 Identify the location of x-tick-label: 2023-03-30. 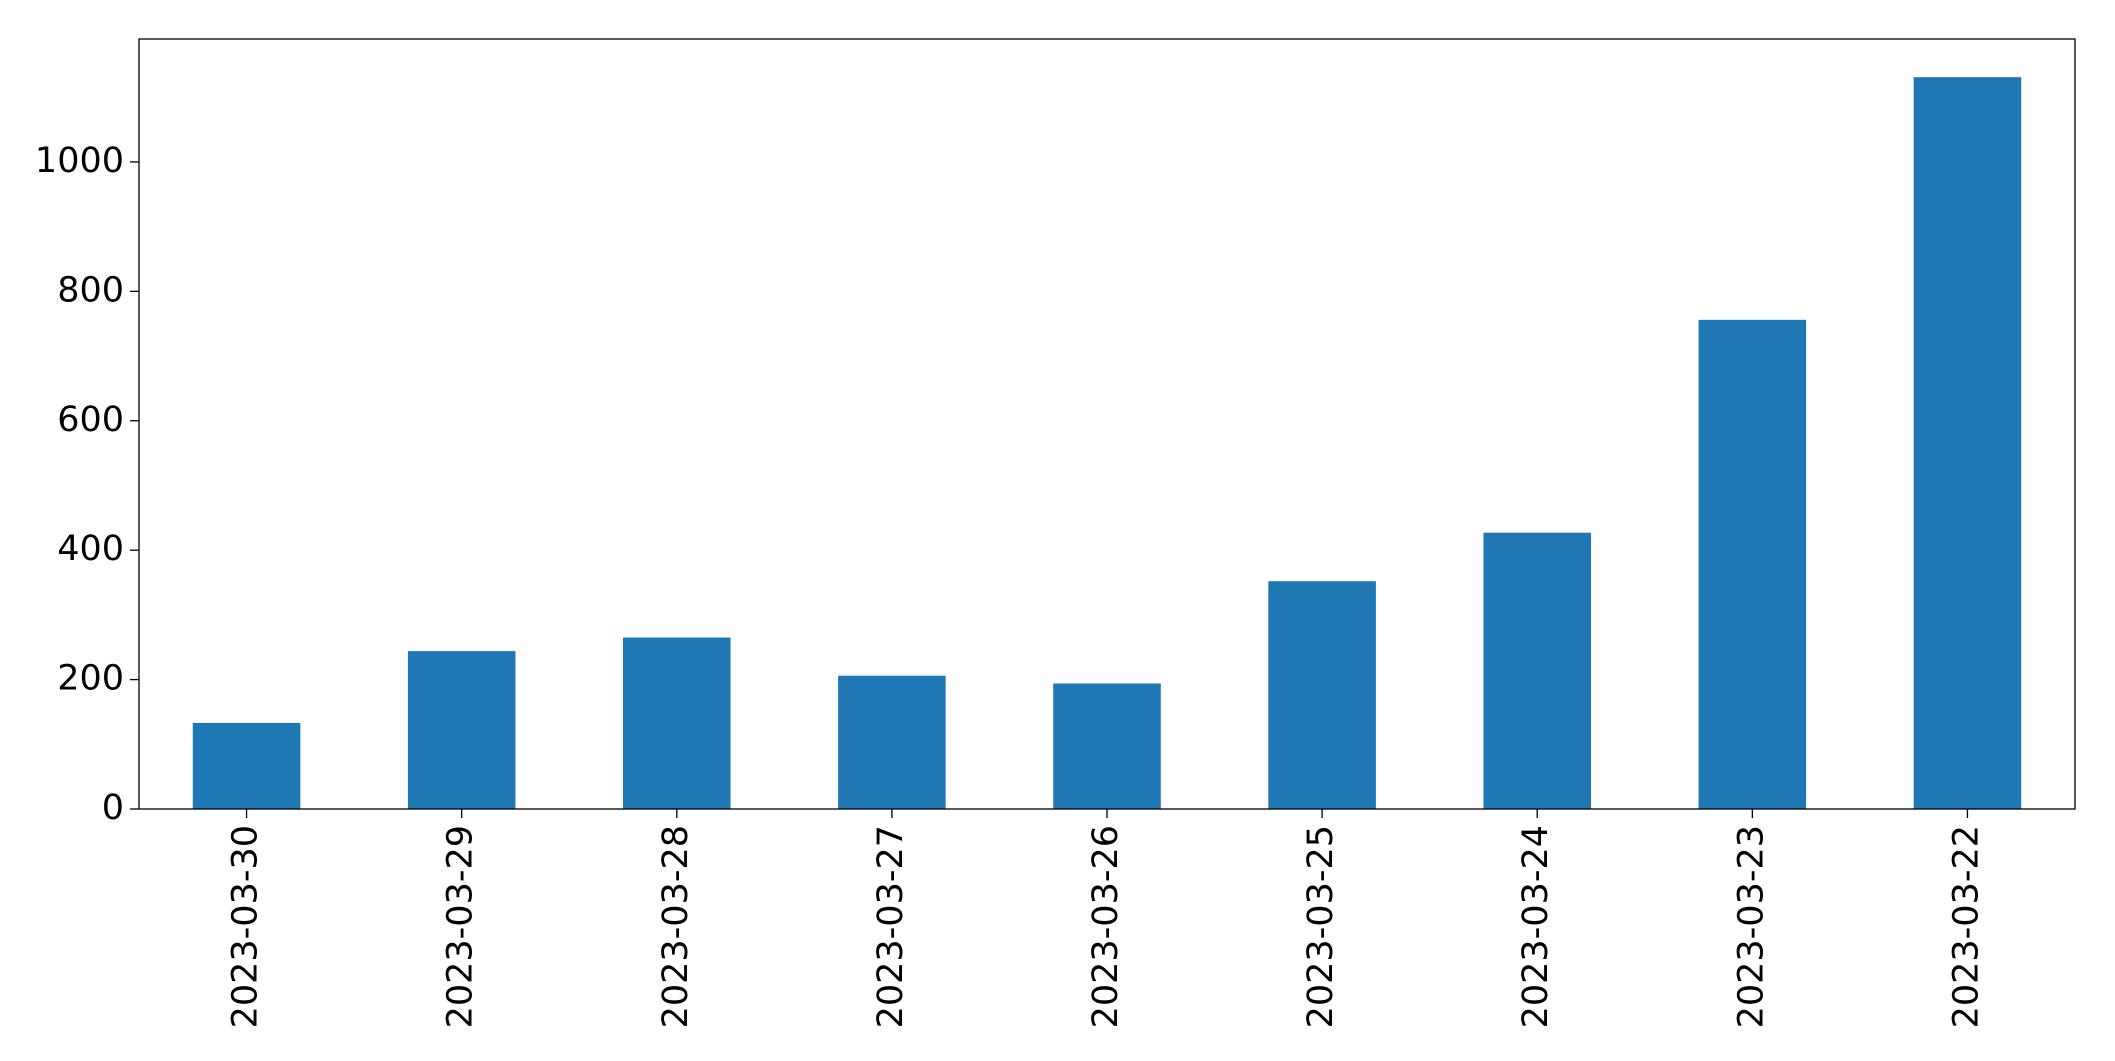
(246, 926).